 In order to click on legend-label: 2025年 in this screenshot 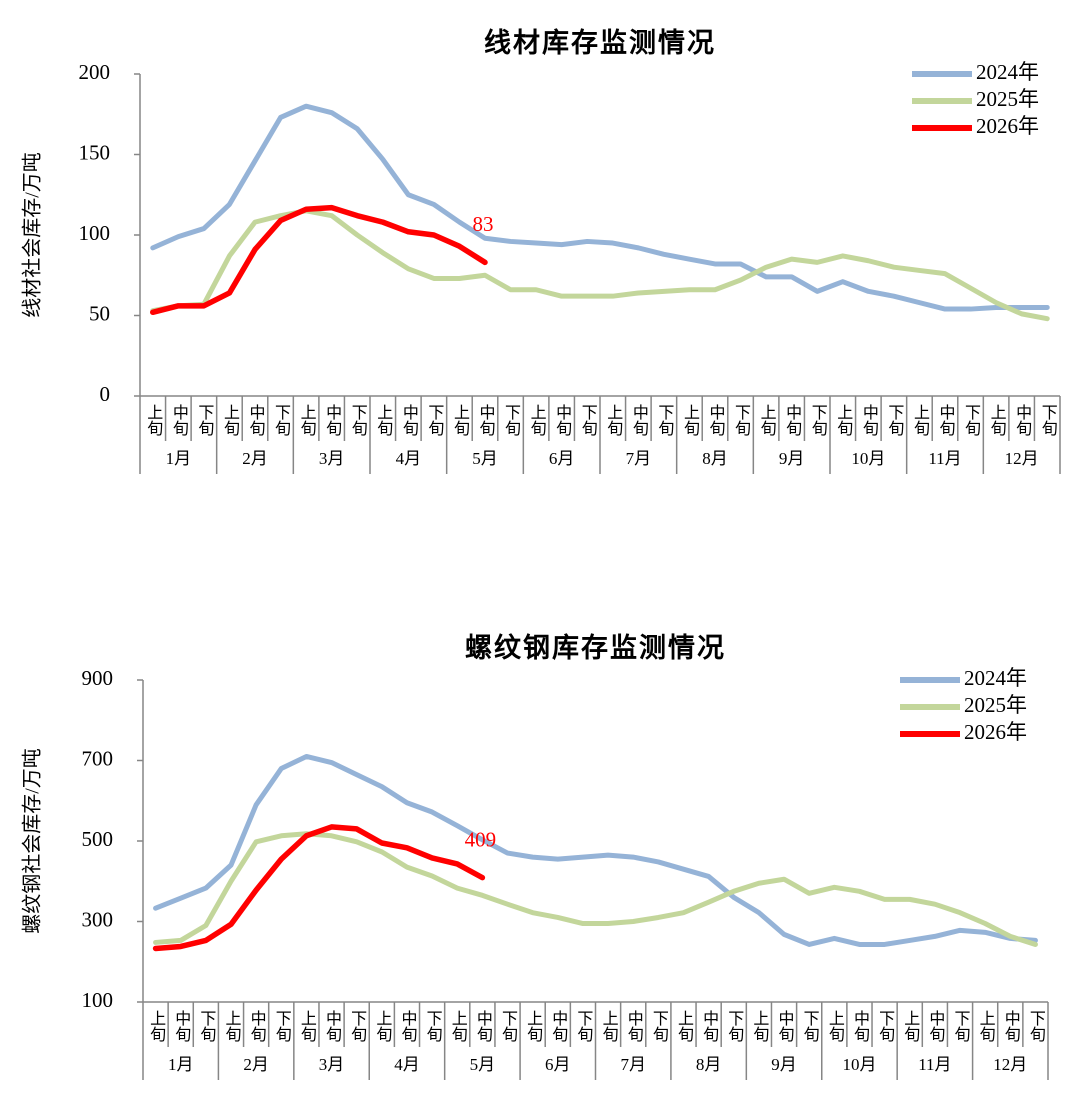, I will do `click(1007, 99)`.